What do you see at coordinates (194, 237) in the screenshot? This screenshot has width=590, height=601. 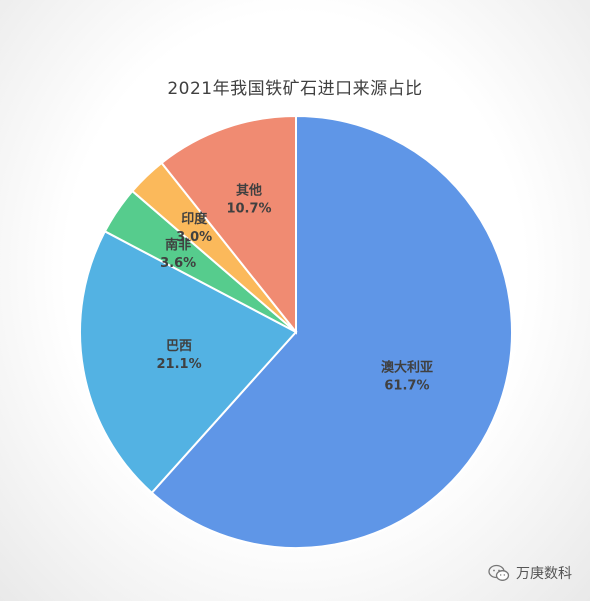 I see `slice-value-label: 3.0%` at bounding box center [194, 237].